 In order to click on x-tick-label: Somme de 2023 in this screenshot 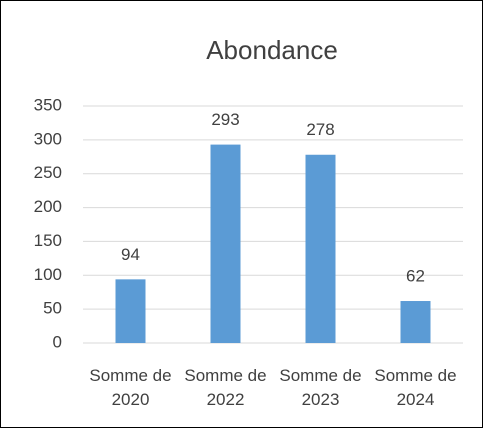, I will do `click(320, 387)`.